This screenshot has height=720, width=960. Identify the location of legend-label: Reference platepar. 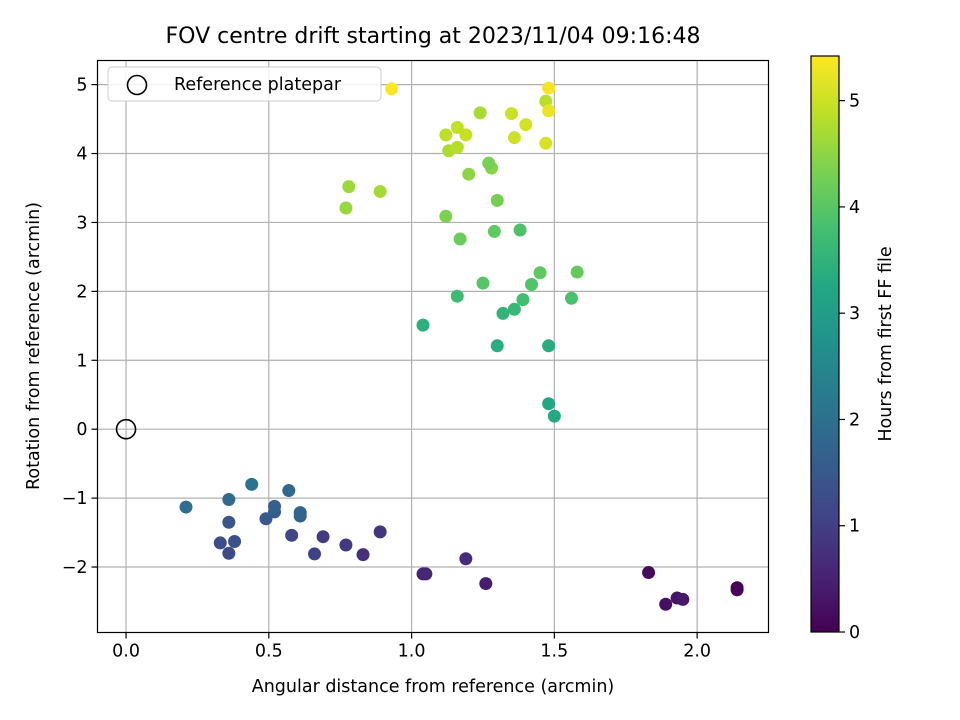
(258, 85).